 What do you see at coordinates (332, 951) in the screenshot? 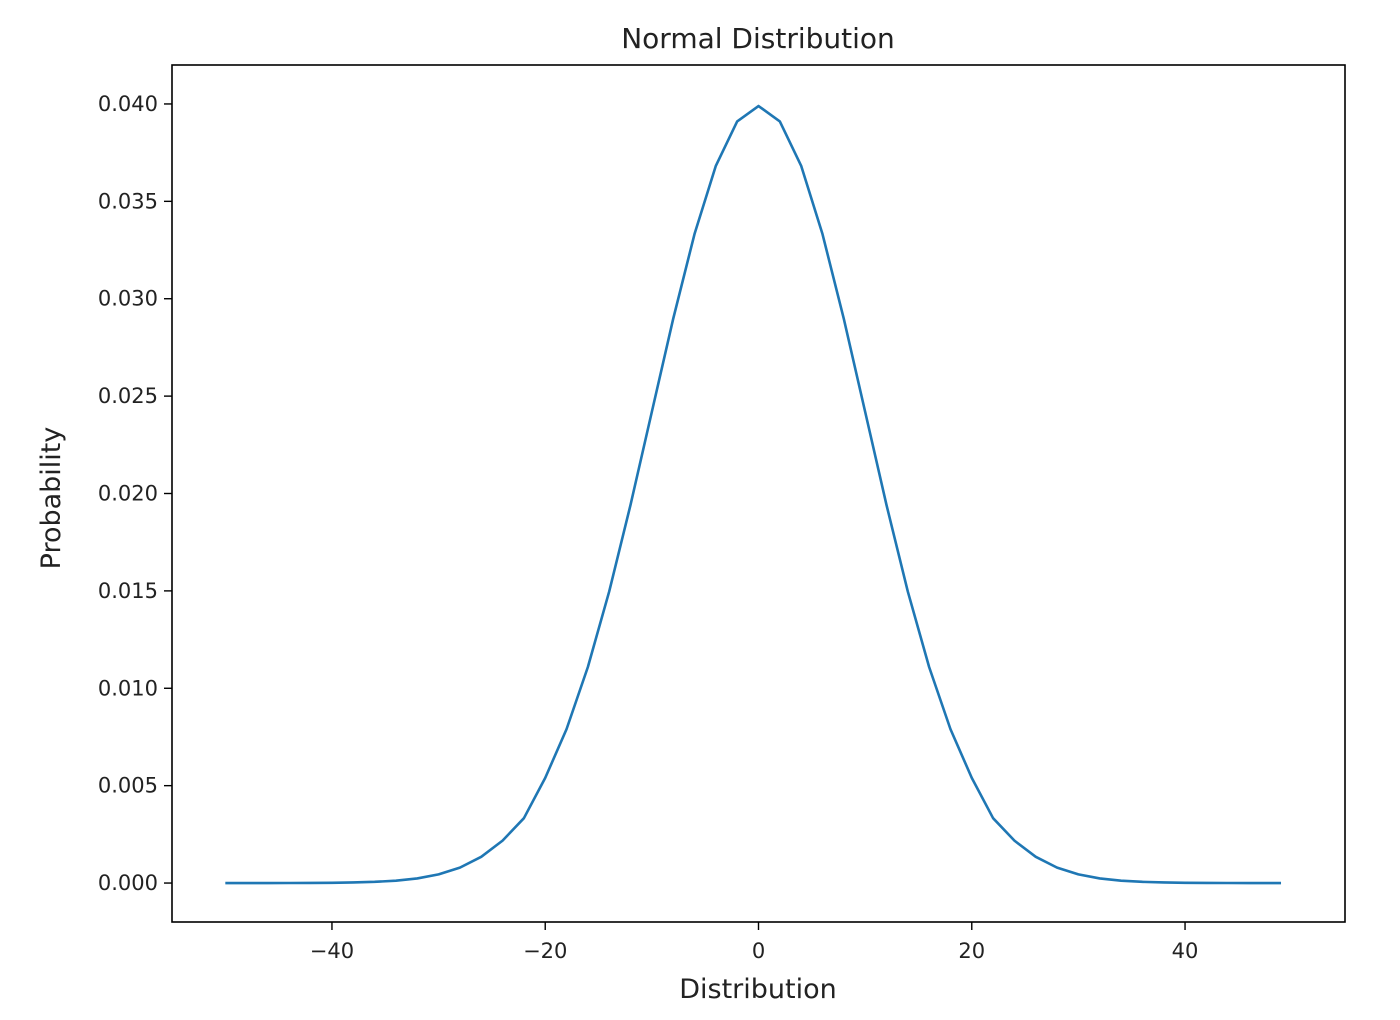
I see `x-tick-label: −40` at bounding box center [332, 951].